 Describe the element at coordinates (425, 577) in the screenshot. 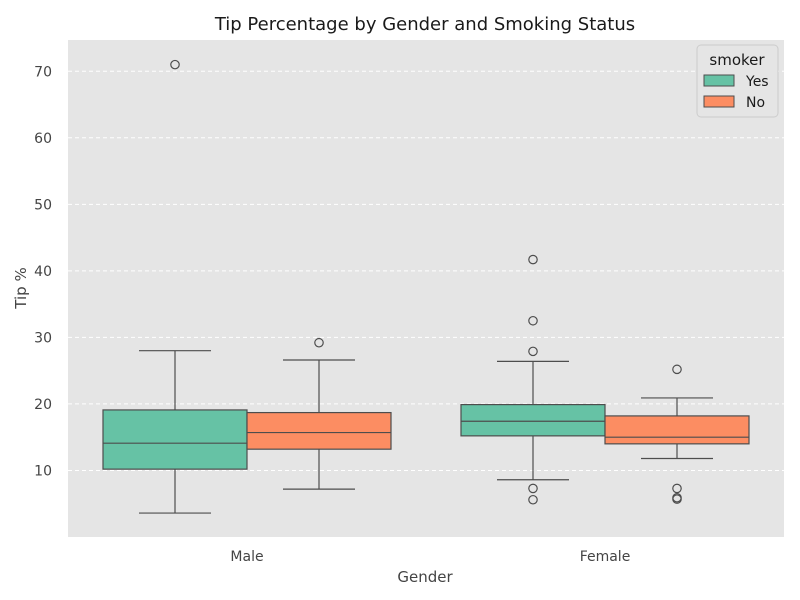

I see `x-axis-label: Gender` at that location.